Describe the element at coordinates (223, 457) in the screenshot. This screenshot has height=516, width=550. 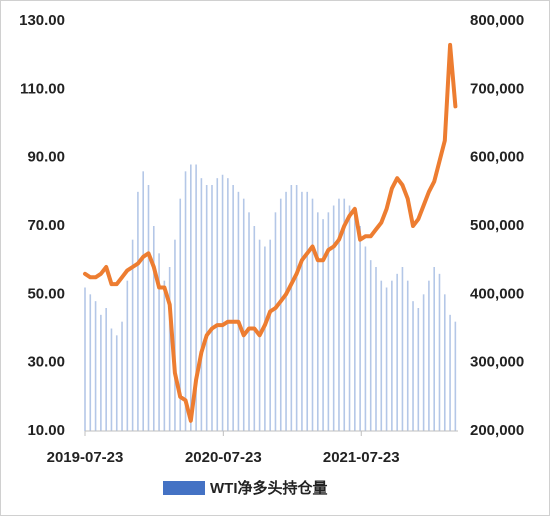
I see `x-tick-label: 2020-07-23` at that location.